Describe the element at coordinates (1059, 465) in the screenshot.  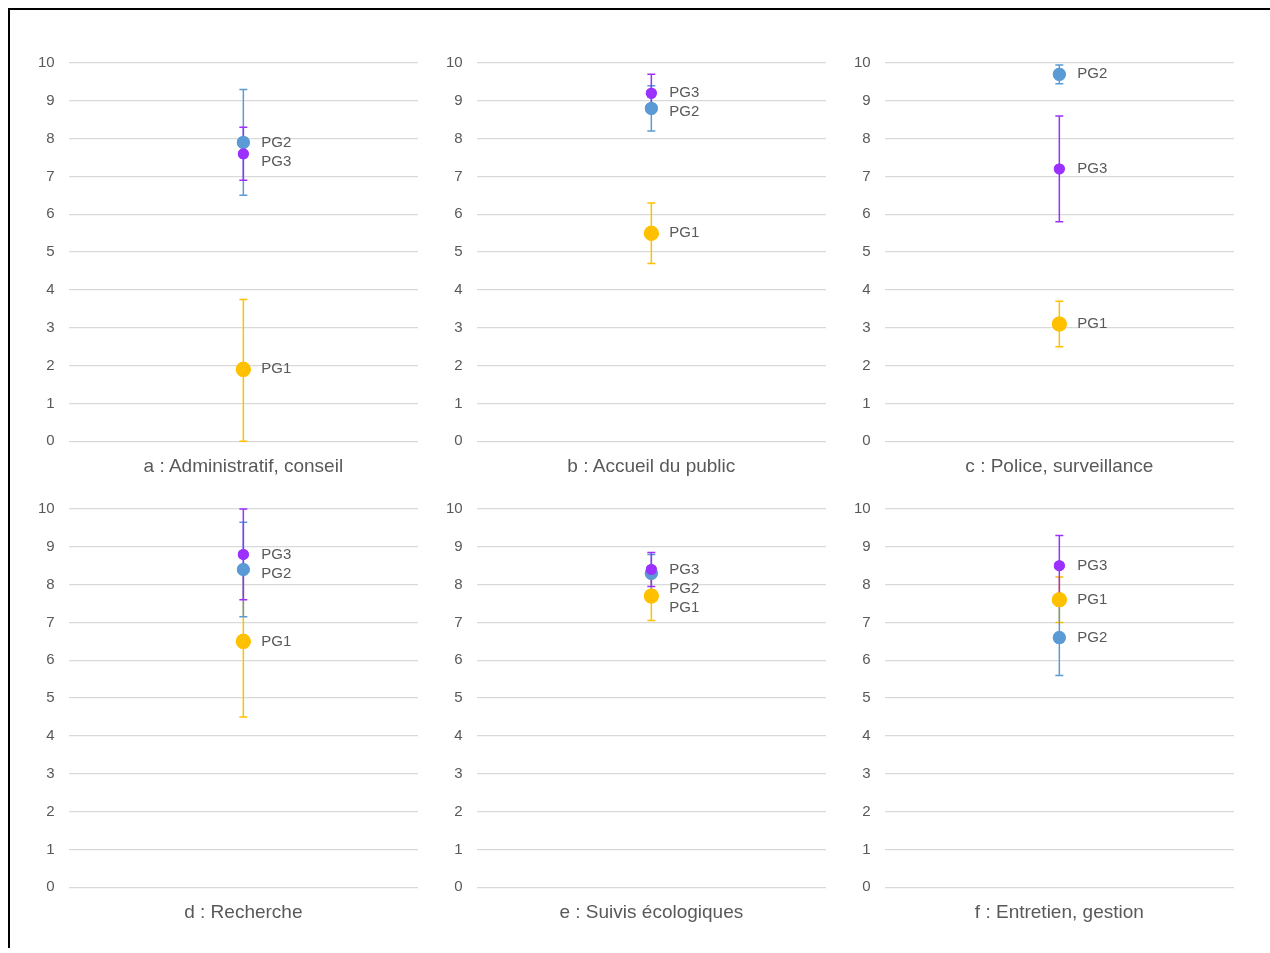
I see `x-axis-title: c : Police, surveillance` at that location.